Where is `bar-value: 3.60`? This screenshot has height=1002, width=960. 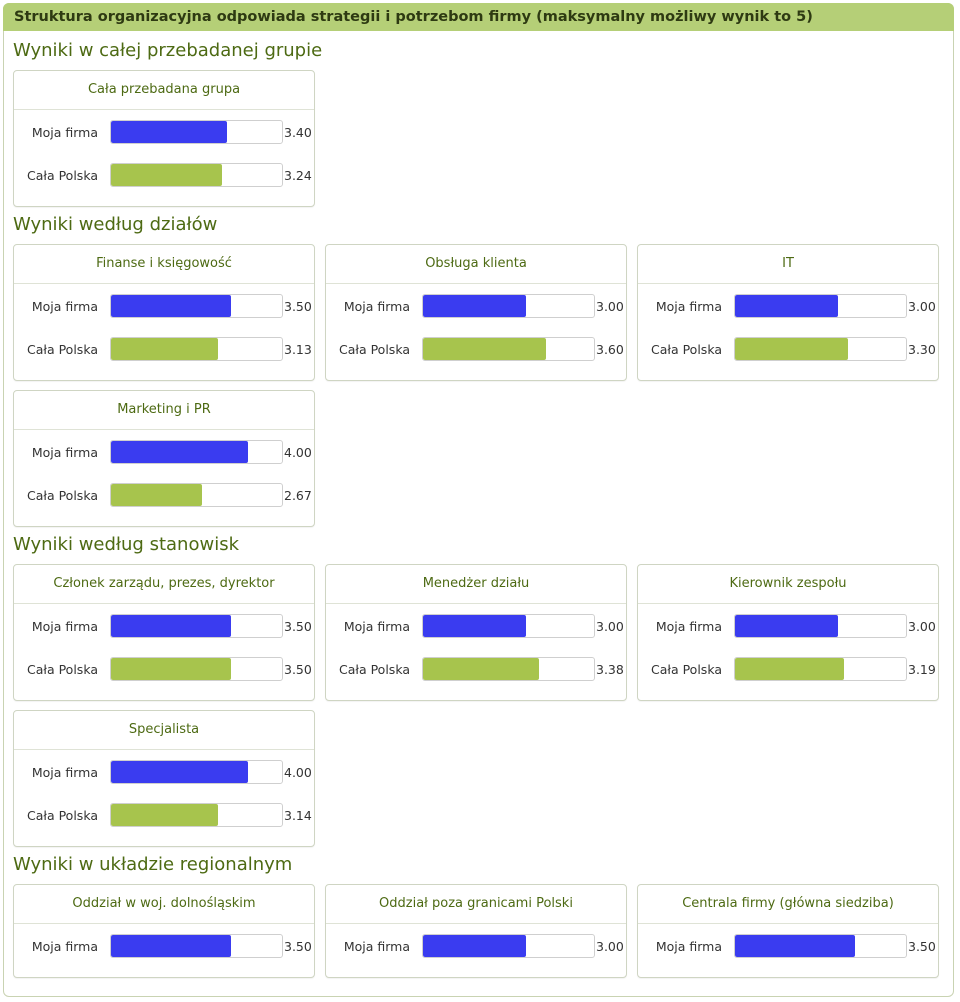
bar-value: 3.60 is located at coordinates (610, 349).